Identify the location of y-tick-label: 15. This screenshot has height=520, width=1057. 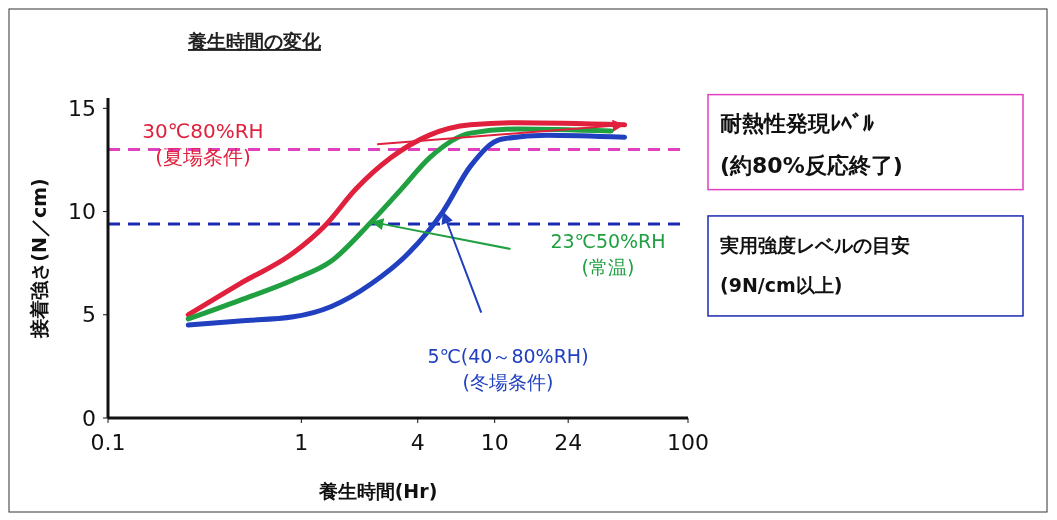
(82, 109).